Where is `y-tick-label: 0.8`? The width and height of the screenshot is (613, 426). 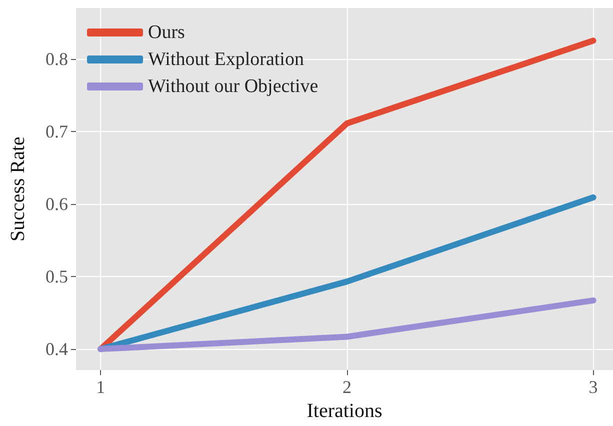 y-tick-label: 0.8 is located at coordinates (57, 58).